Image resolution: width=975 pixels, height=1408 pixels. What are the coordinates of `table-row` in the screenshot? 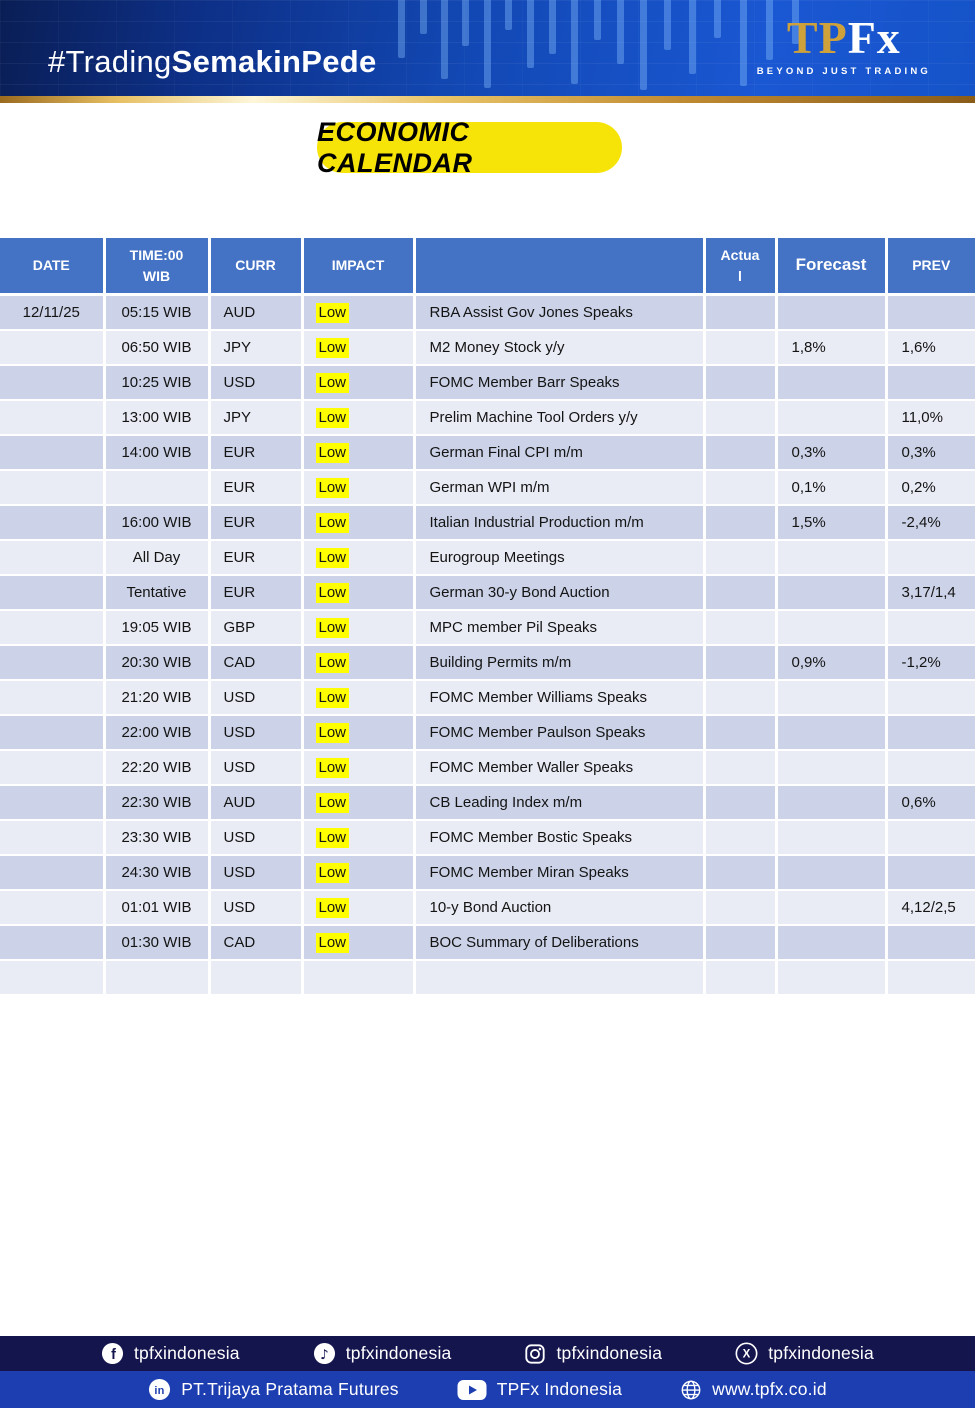 It's located at (487, 978).